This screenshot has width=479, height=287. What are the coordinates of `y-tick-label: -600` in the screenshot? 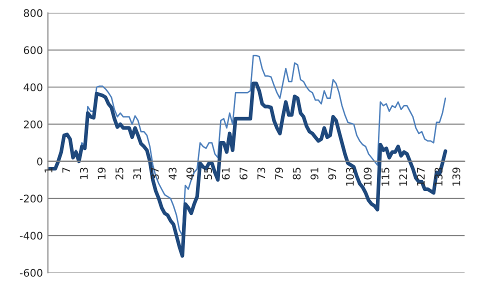 It's located at (31, 272).